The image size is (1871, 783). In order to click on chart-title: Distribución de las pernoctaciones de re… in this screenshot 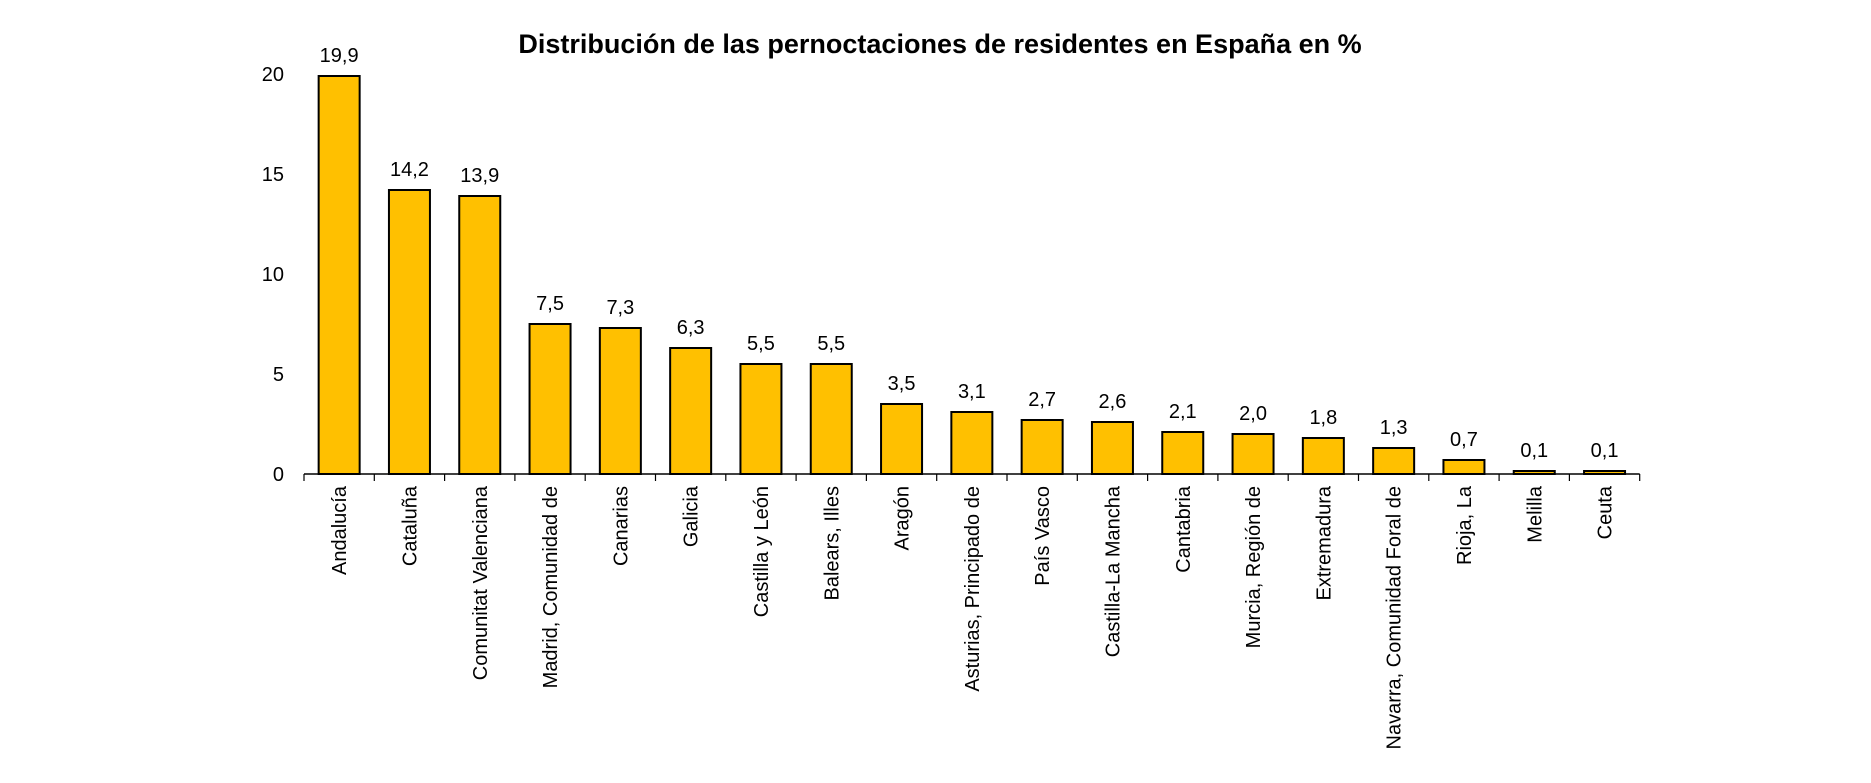, I will do `click(939, 44)`.